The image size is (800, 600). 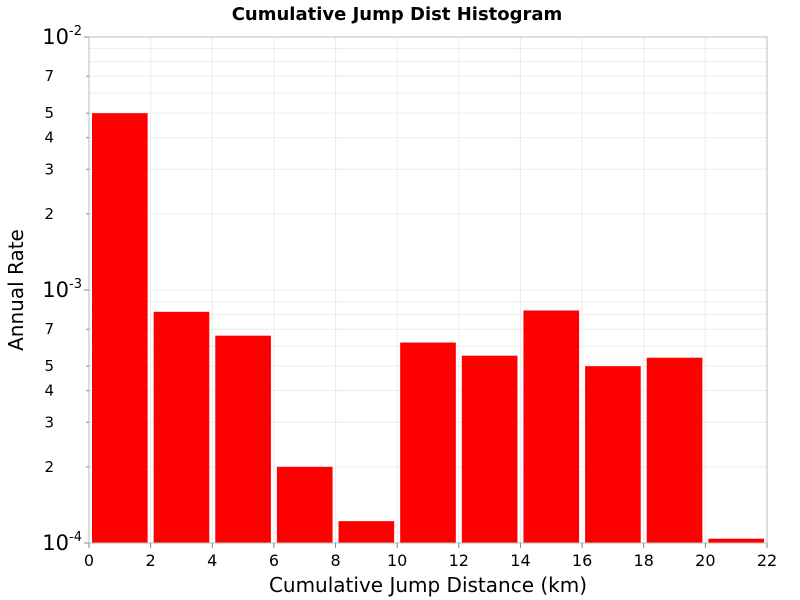 I want to click on x-tick-label: 4, so click(x=212, y=560).